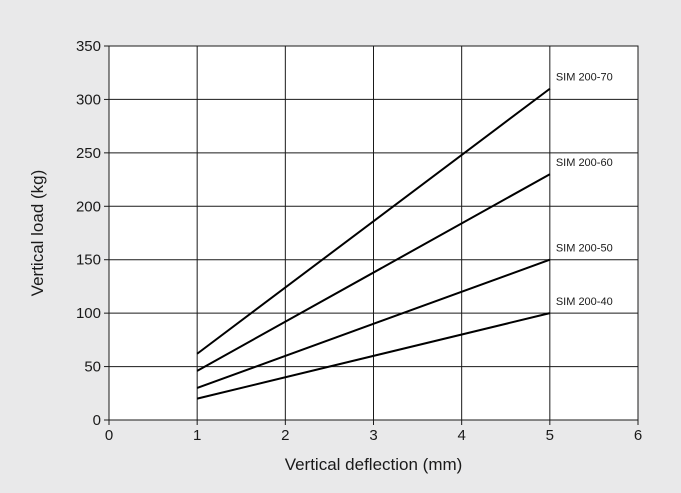 This screenshot has width=681, height=493. What do you see at coordinates (584, 249) in the screenshot?
I see `series-label-sim-200-50: SIM 200-50` at bounding box center [584, 249].